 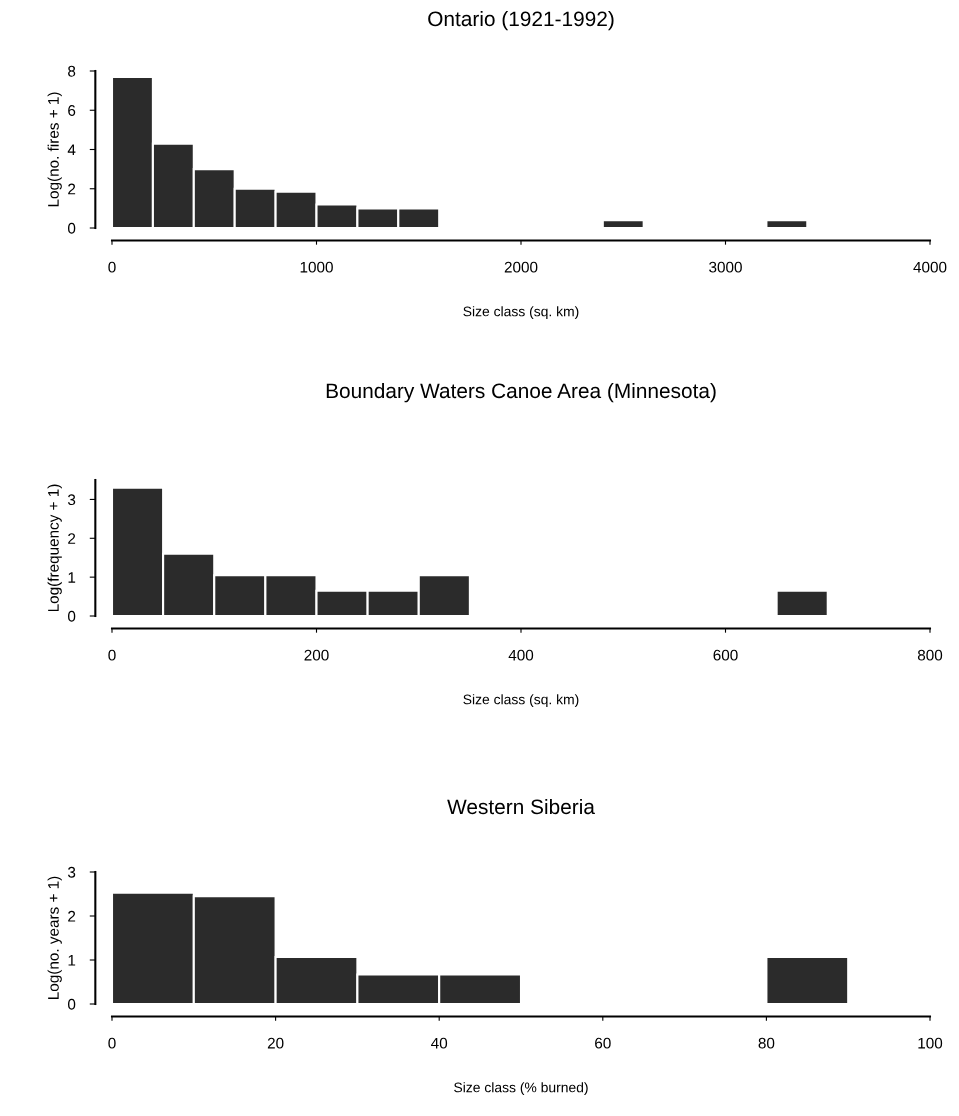 What do you see at coordinates (930, 655) in the screenshot?
I see `x-tick-label: 800` at bounding box center [930, 655].